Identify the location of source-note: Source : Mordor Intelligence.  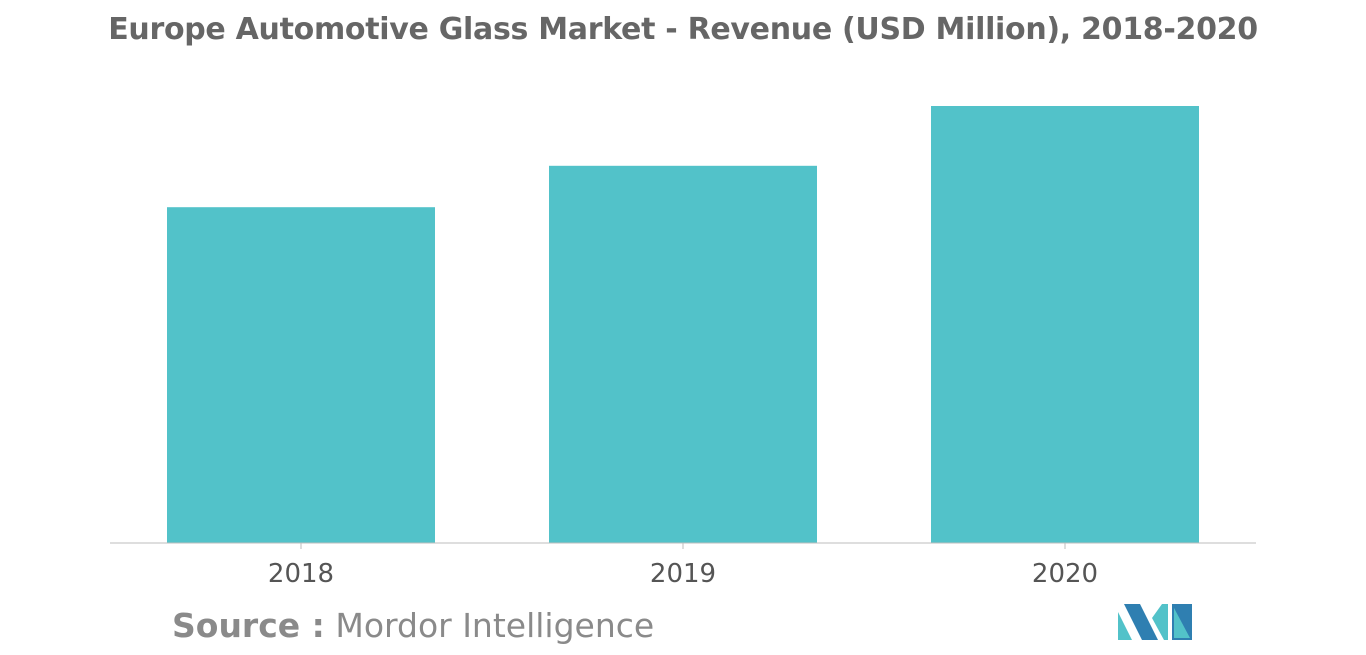
(413, 625).